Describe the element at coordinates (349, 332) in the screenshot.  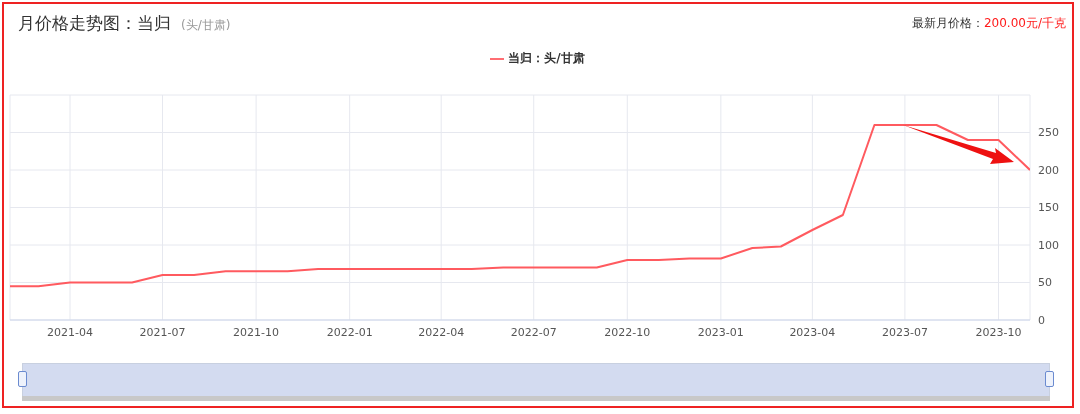
I see `x-tick-label: 2022-01` at that location.